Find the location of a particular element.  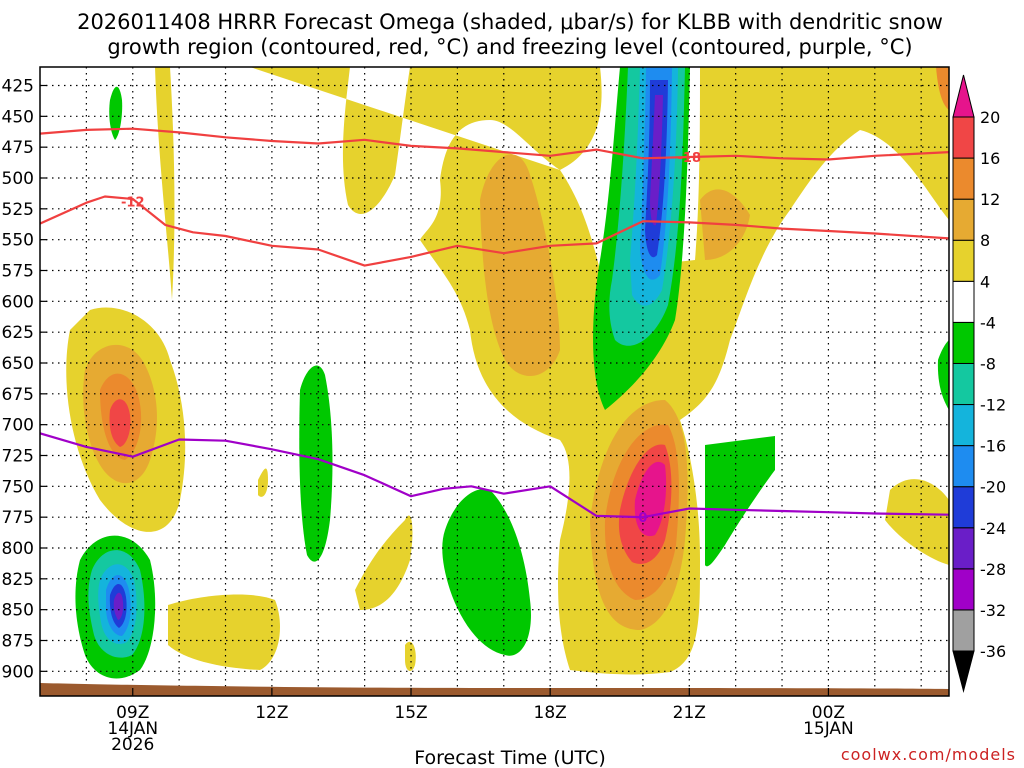

y-tick-label: 900 is located at coordinates (18, 672).